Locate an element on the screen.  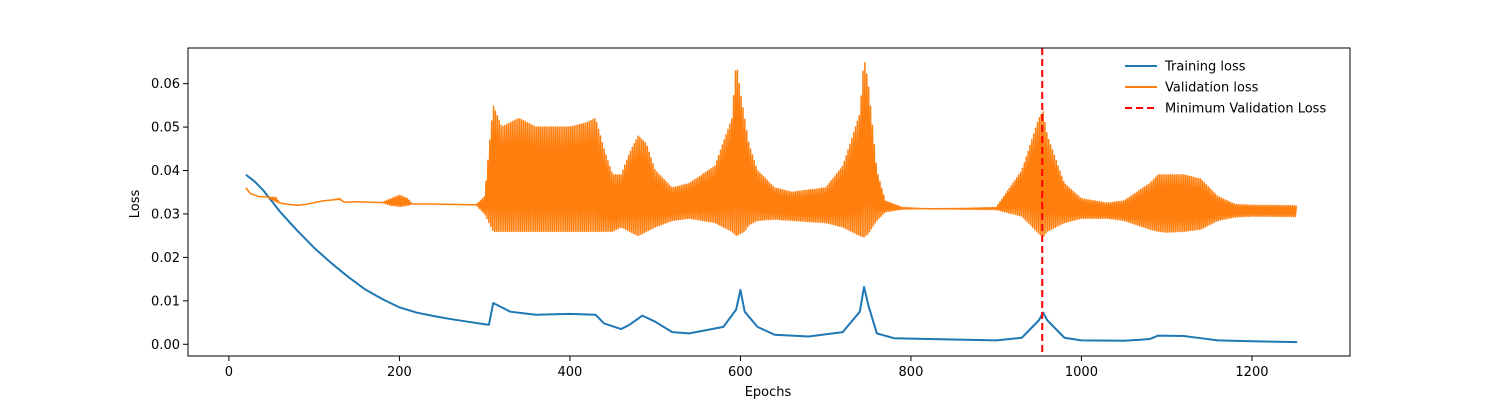
y-axis-label: Loss is located at coordinates (135, 204).